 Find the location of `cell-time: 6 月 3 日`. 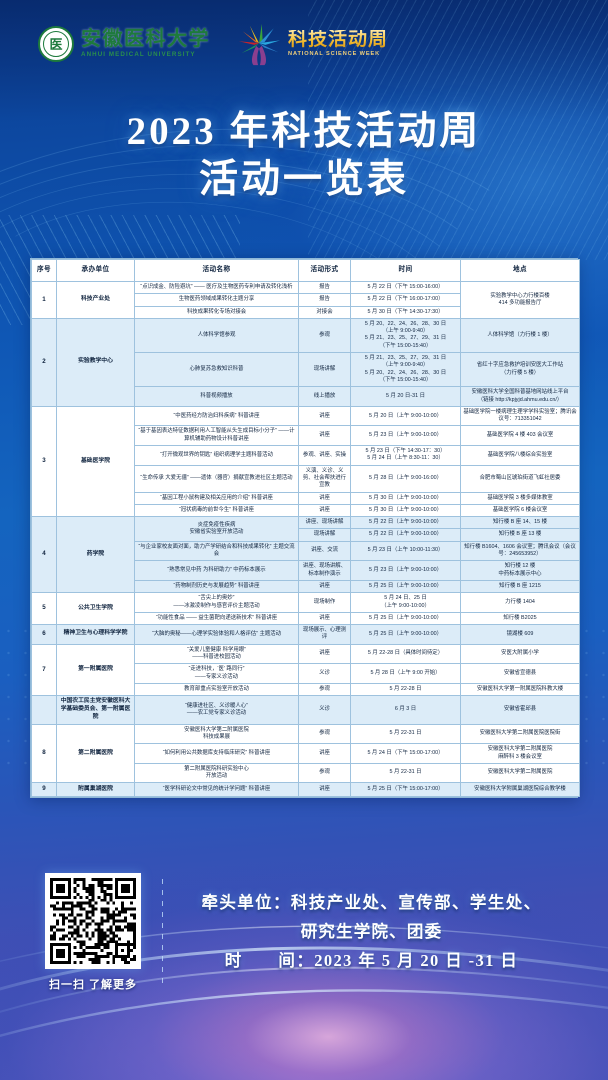

cell-time: 6 月 3 日 is located at coordinates (405, 710).